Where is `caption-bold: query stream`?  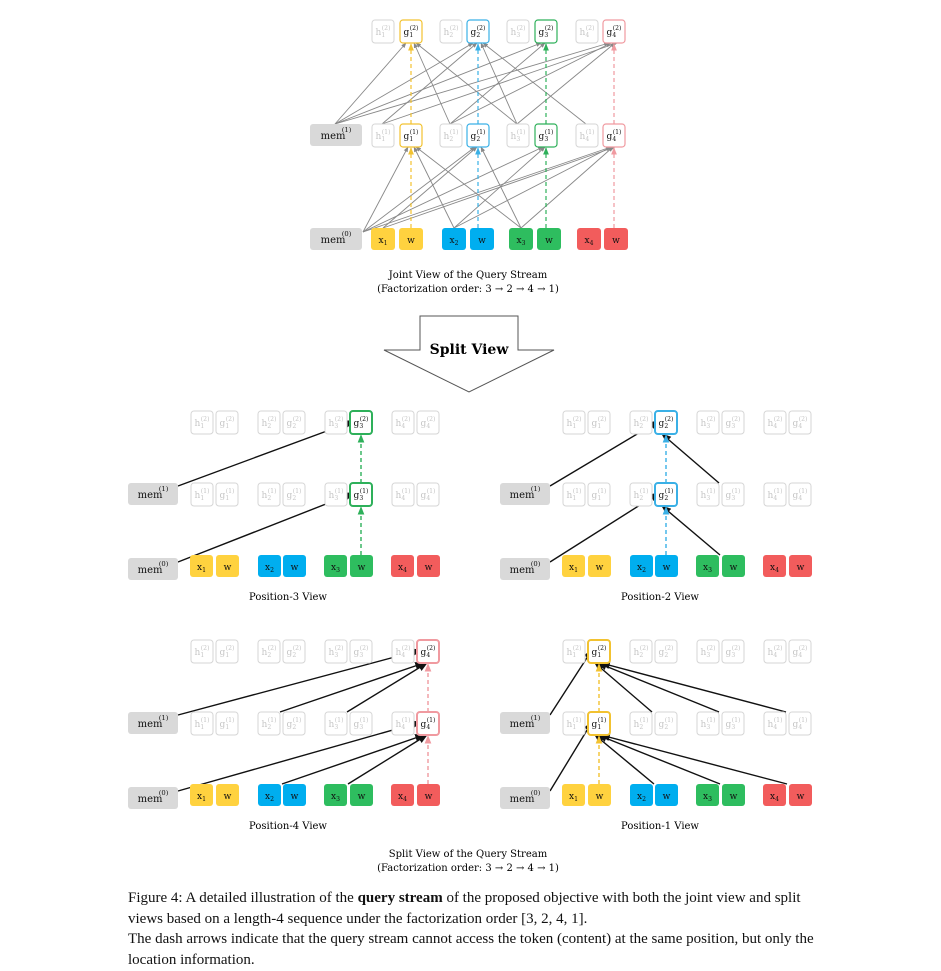 caption-bold: query stream is located at coordinates (400, 898).